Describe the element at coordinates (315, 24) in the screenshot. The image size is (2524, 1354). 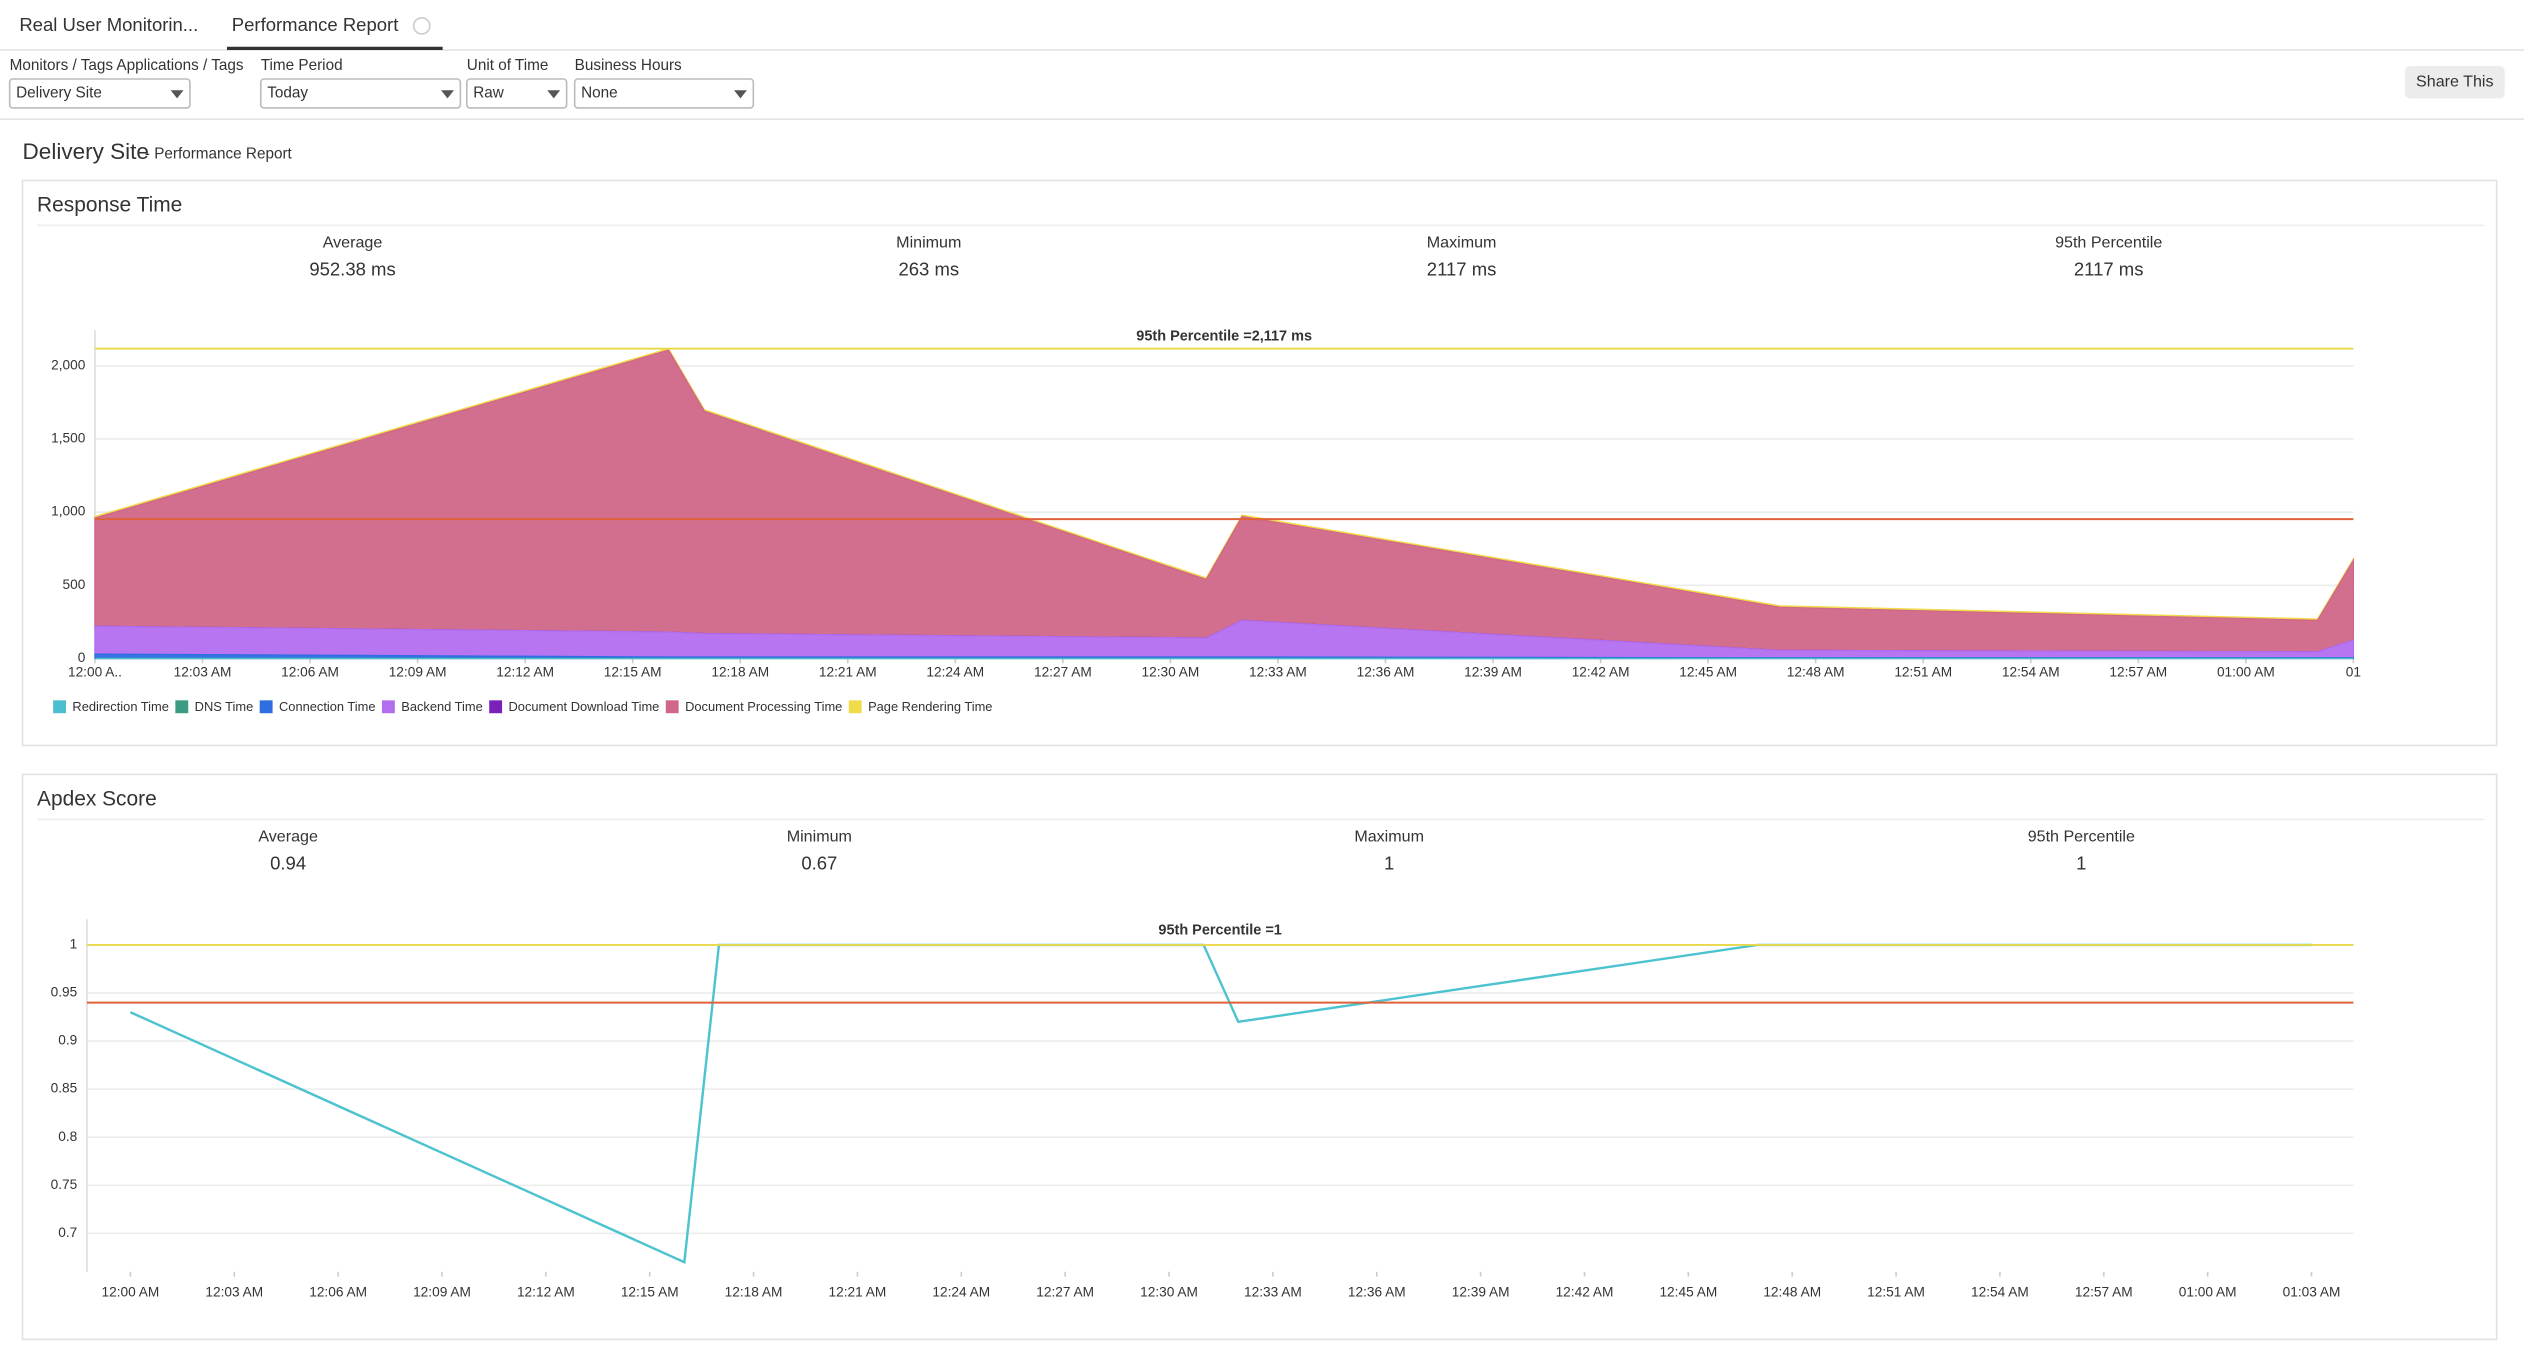
I see `tab-label: Performance Report` at that location.